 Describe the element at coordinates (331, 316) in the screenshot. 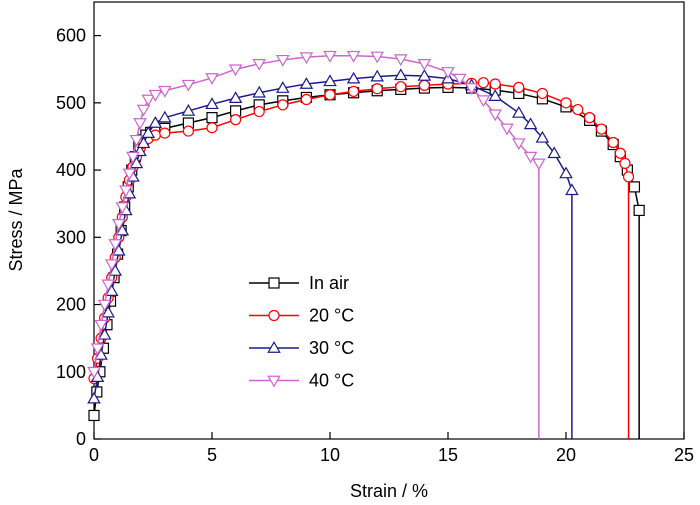

I see `legend-label: 20 °C` at that location.